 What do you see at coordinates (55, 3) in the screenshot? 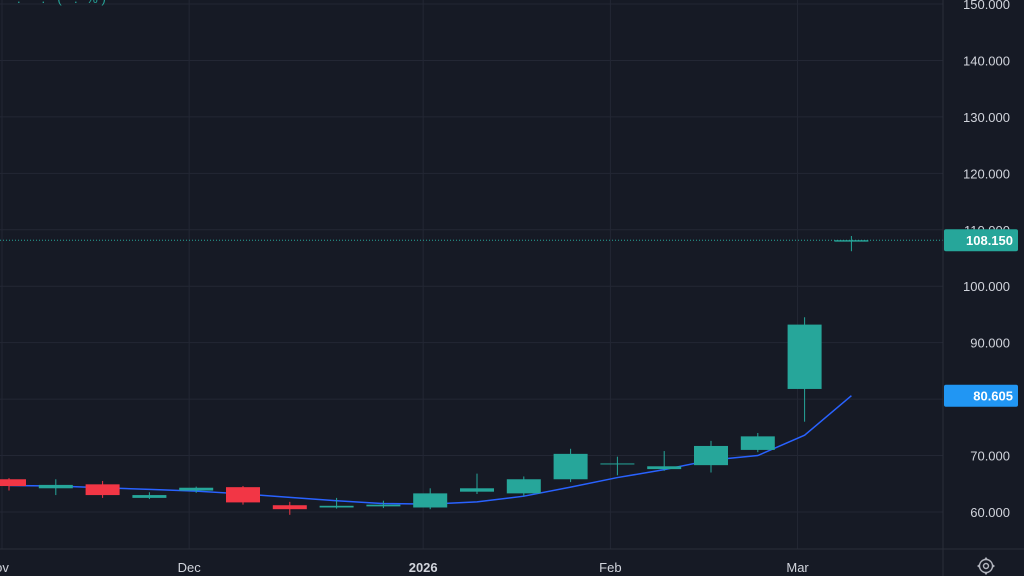
I see `legend-text: ···.·· ··.·· ( ··.··% )` at bounding box center [55, 3].